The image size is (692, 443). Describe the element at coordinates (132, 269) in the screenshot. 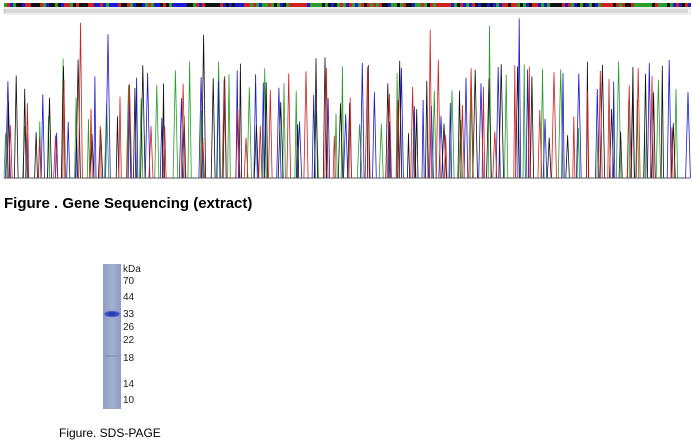

I see `unit: kDa` at that location.